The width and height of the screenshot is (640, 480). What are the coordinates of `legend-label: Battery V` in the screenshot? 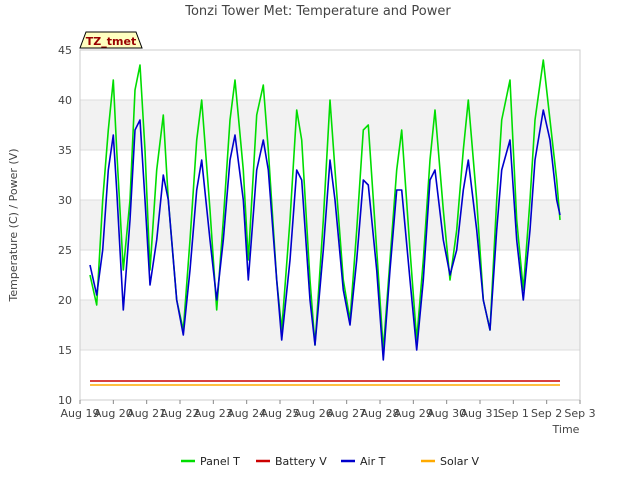 It's located at (301, 461).